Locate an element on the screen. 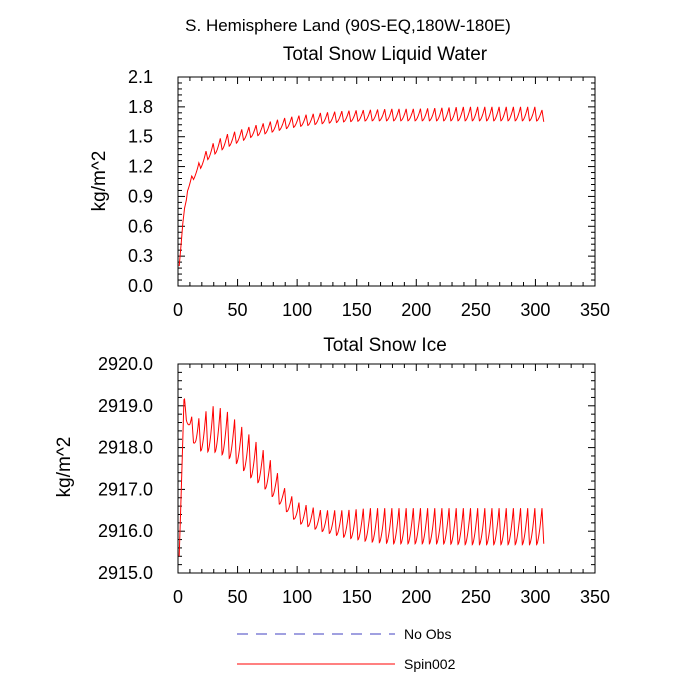 The width and height of the screenshot is (700, 700). y-tick-label: 2917.0 is located at coordinates (125, 489).